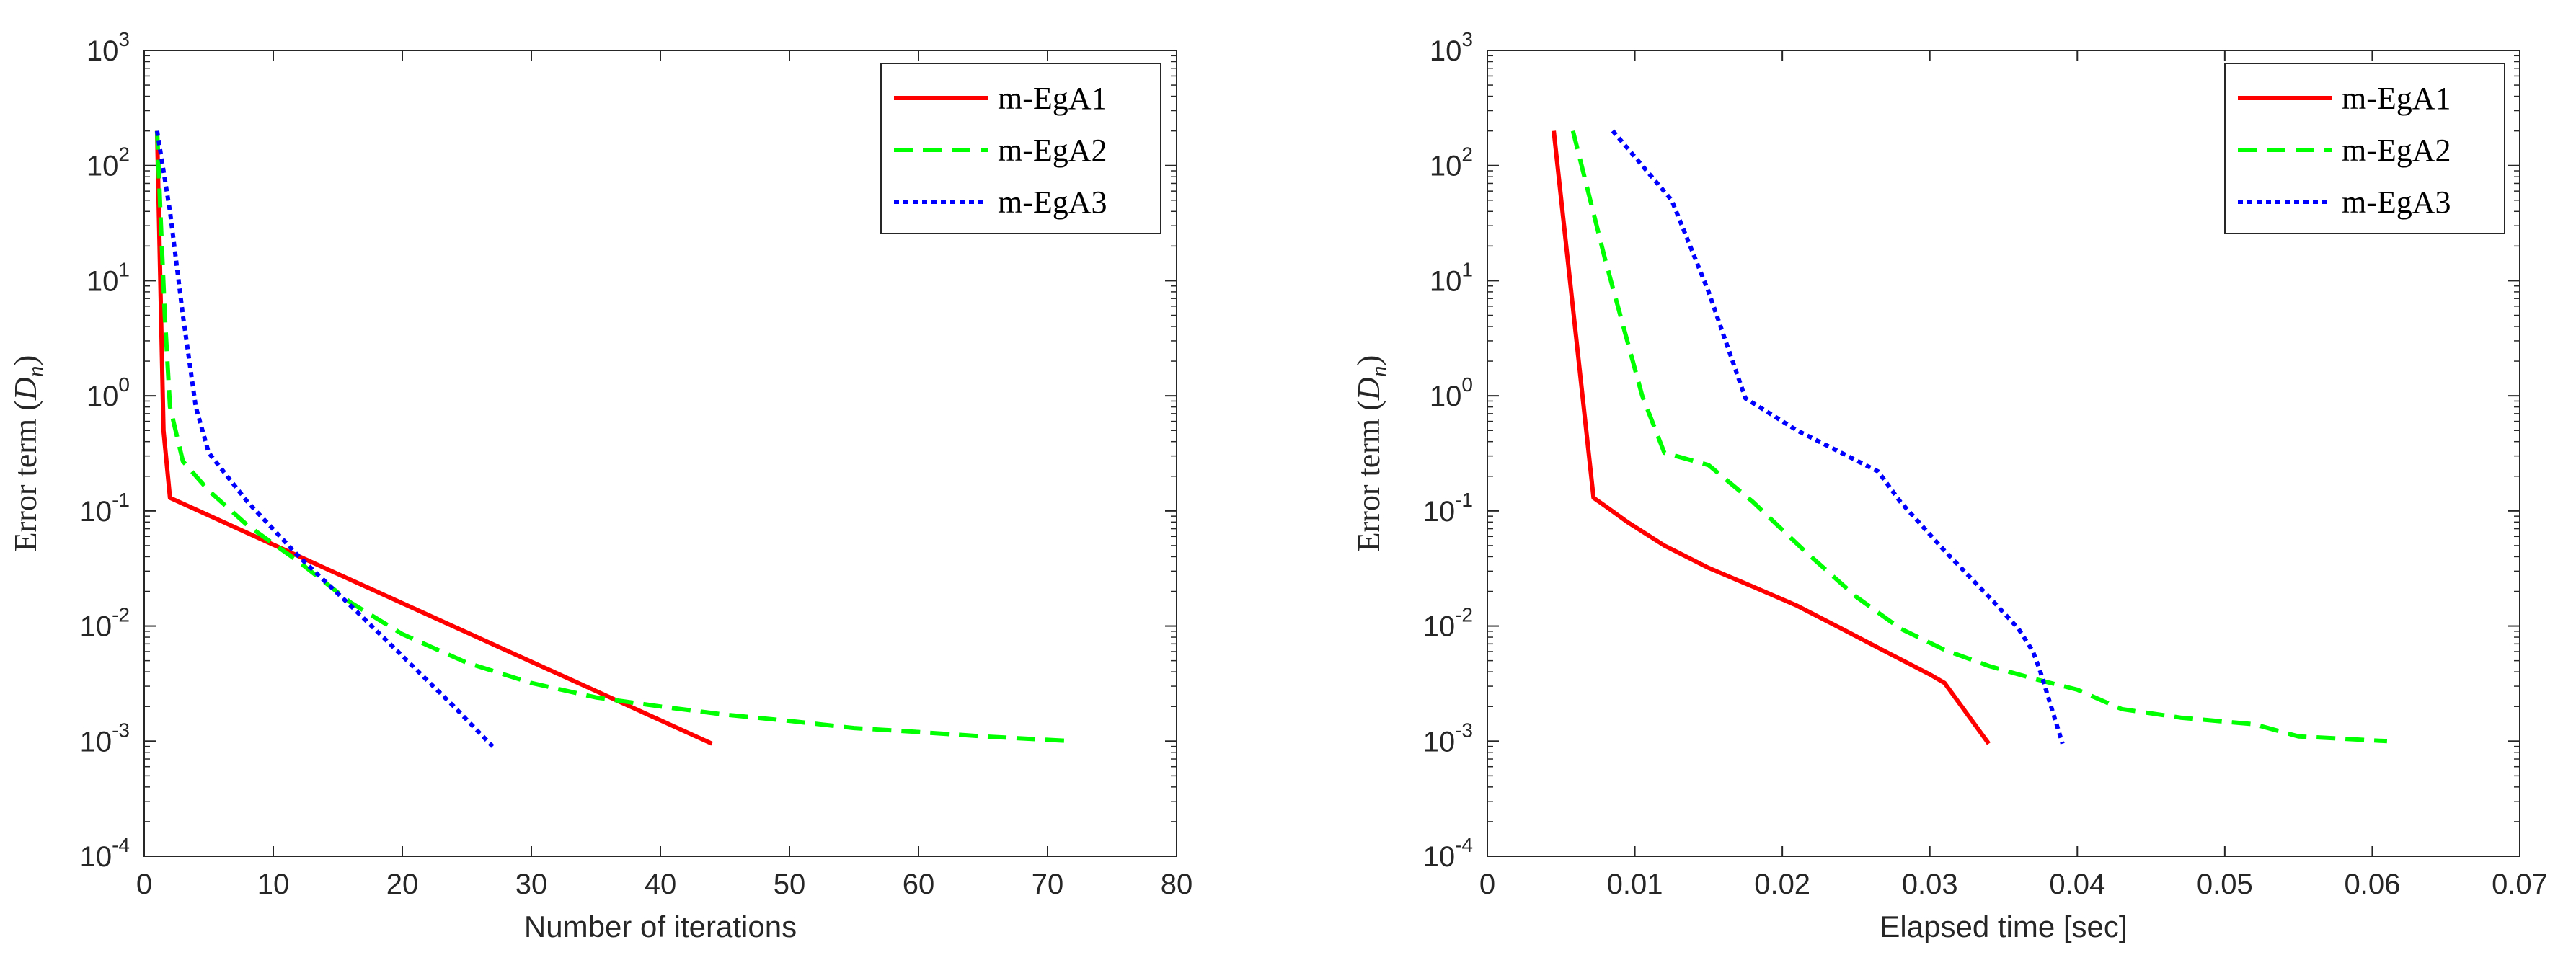 This screenshot has height=973, width=2576. Describe the element at coordinates (661, 884) in the screenshot. I see `x-tick-label: 40` at that location.